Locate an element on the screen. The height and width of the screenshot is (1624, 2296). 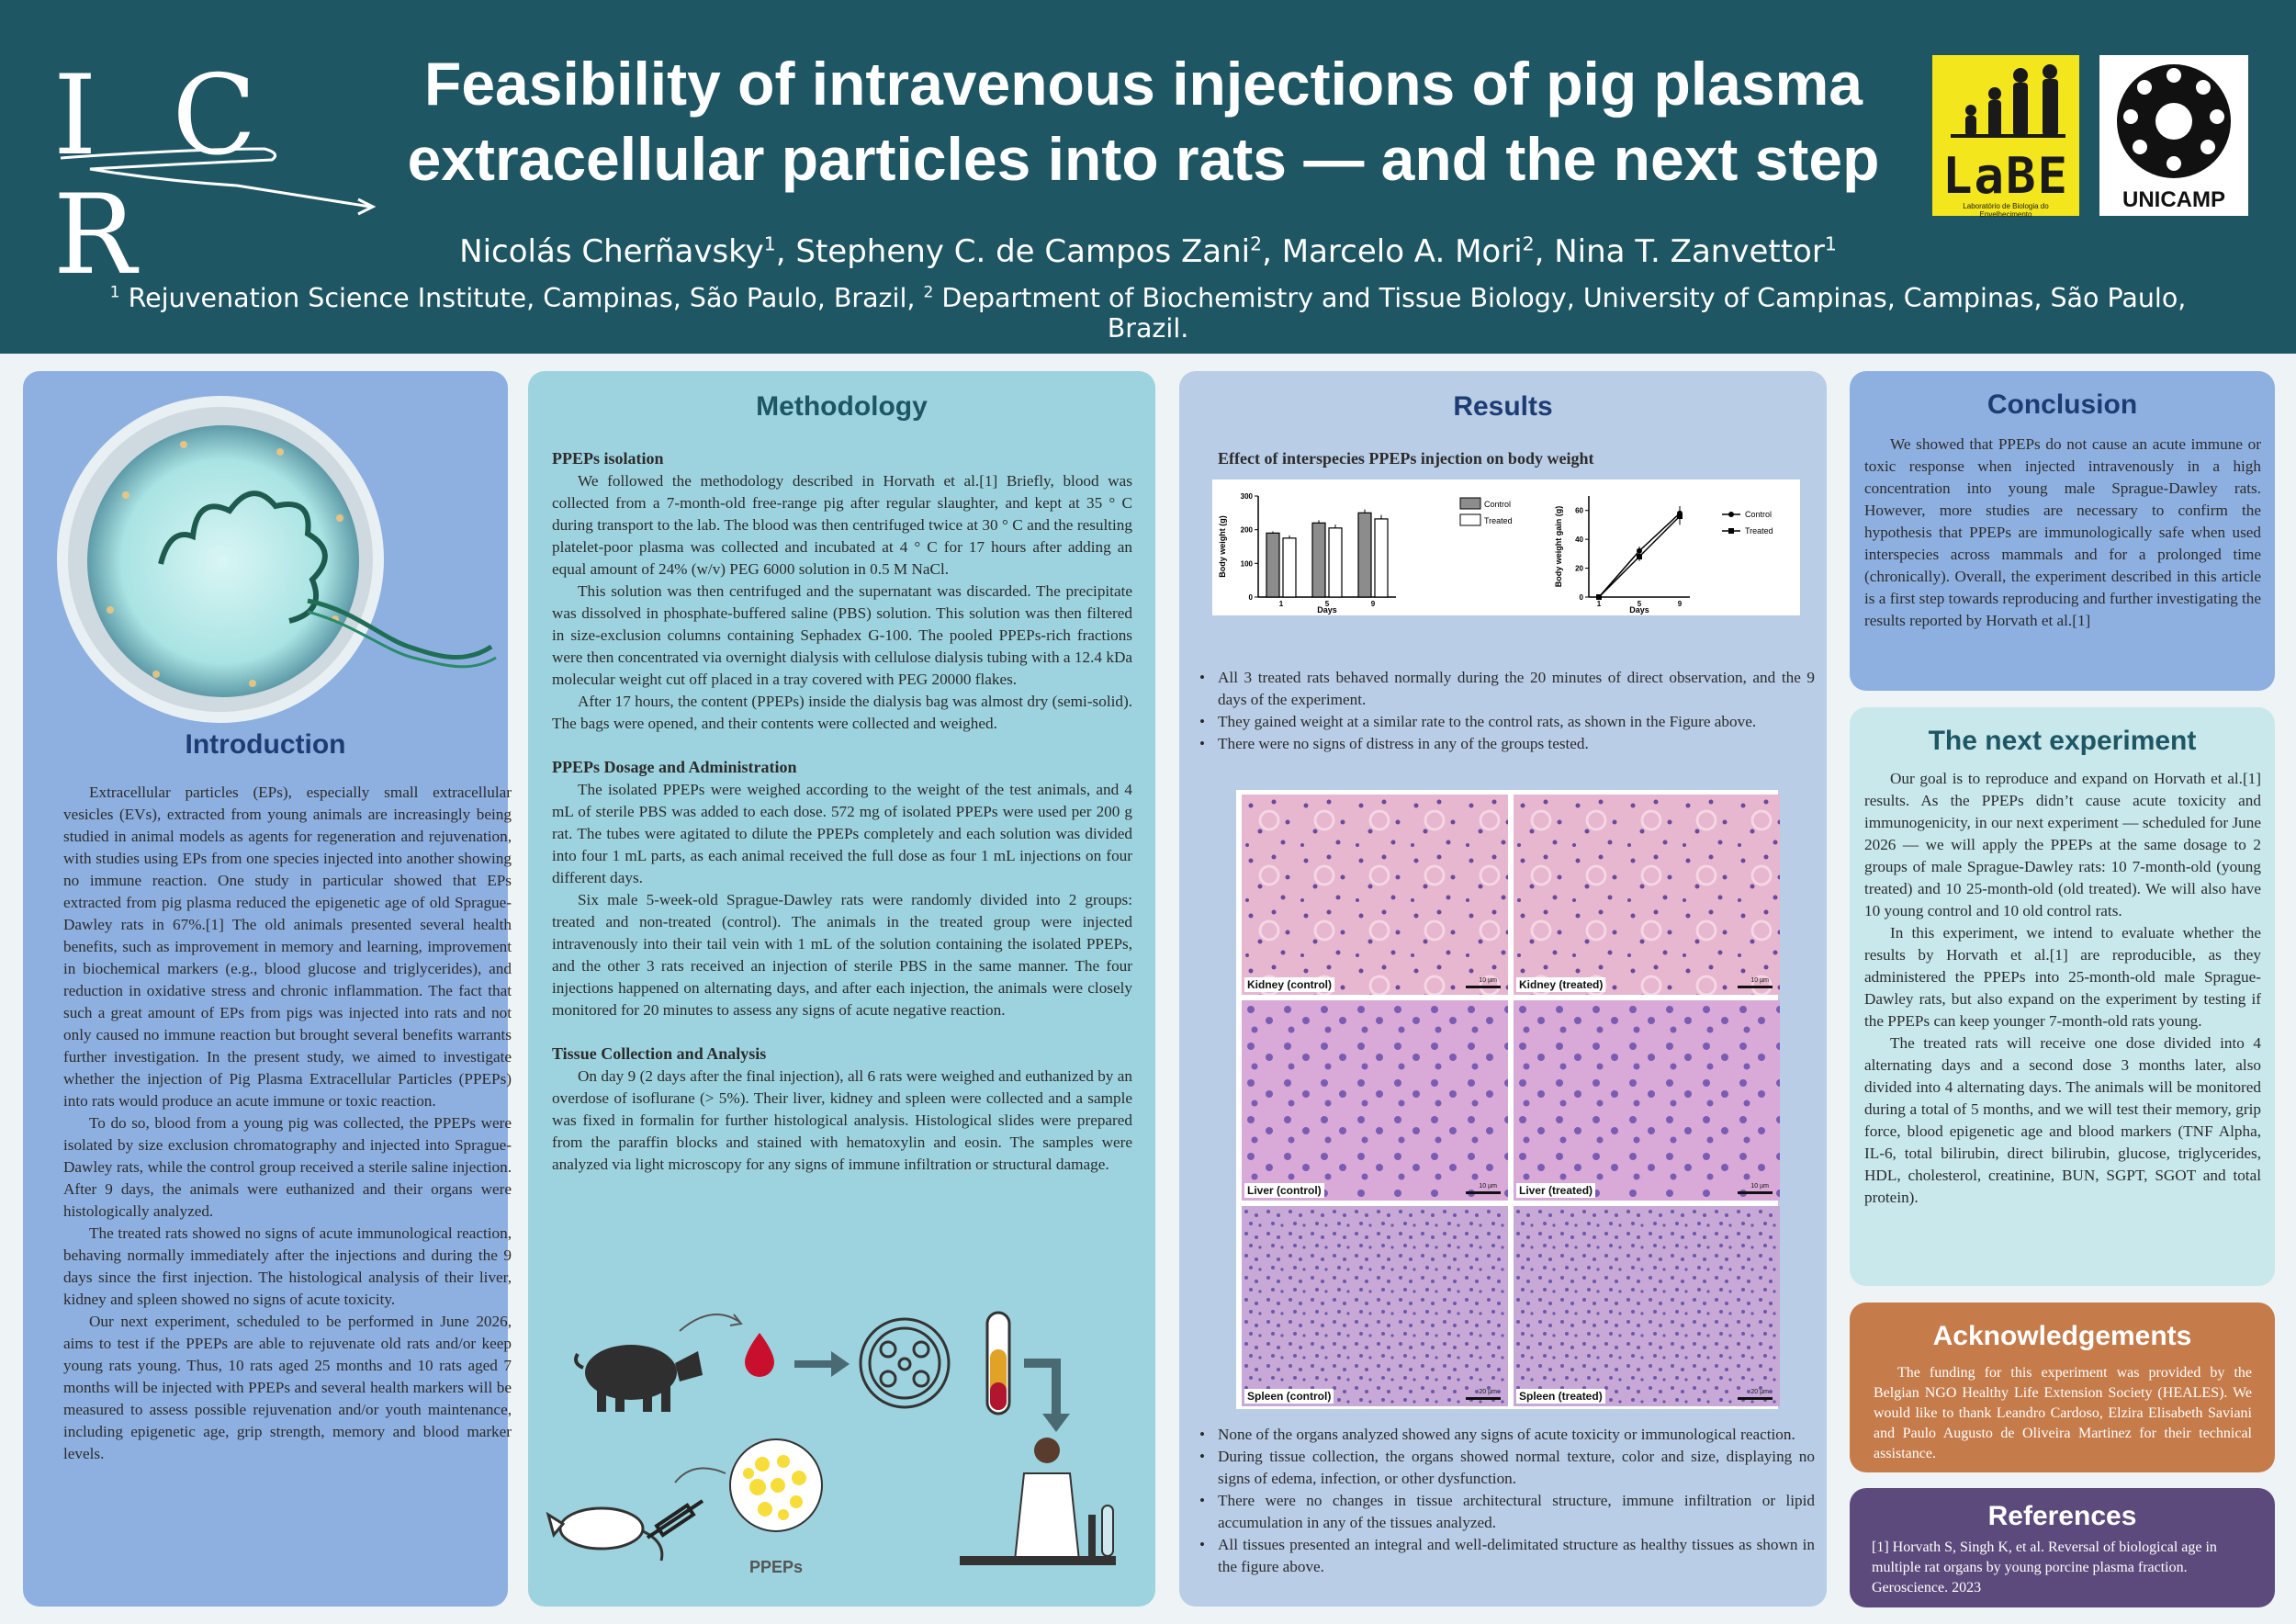
histology-image: Kidney (treated) 10 µm is located at coordinates (1647, 895).